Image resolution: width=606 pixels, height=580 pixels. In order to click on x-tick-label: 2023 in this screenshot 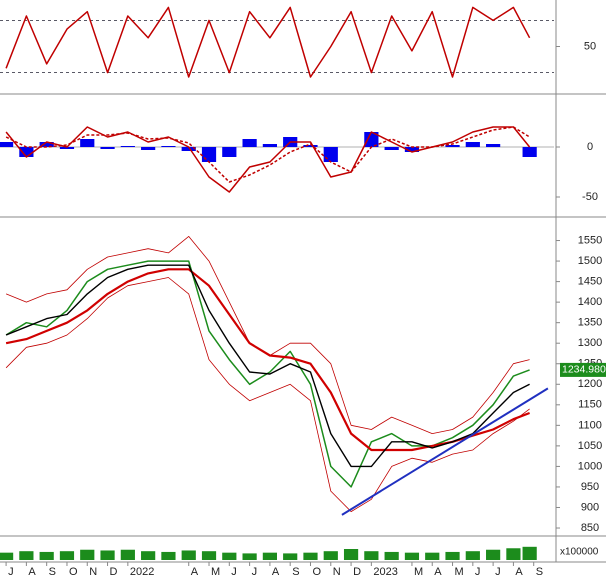, I will do `click(385, 572)`.